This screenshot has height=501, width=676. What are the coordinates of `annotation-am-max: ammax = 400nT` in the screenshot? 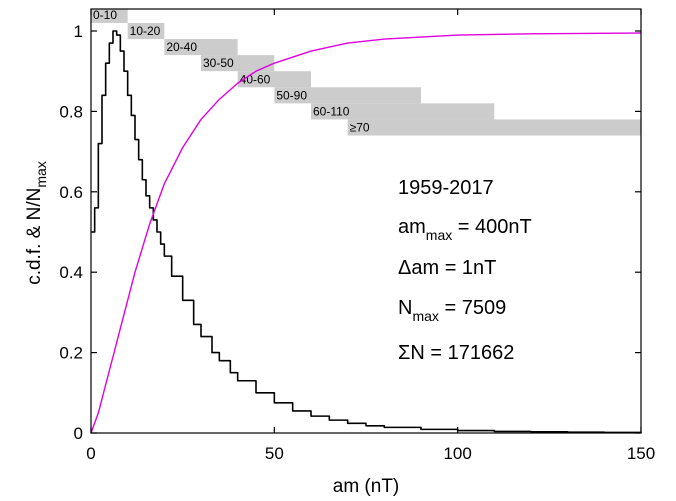 It's located at (465, 229).